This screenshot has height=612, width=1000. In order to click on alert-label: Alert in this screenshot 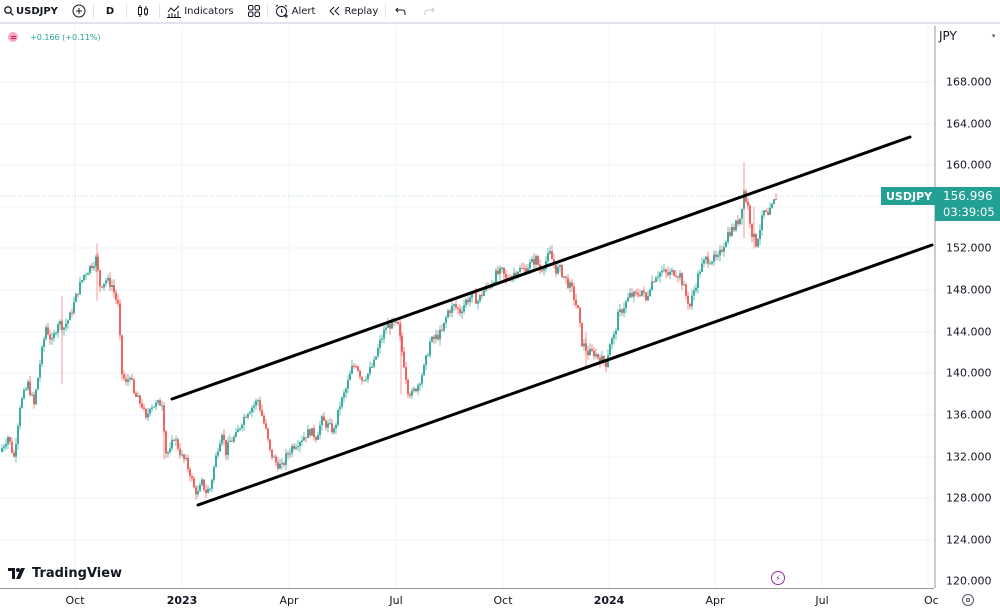, I will do `click(303, 11)`.